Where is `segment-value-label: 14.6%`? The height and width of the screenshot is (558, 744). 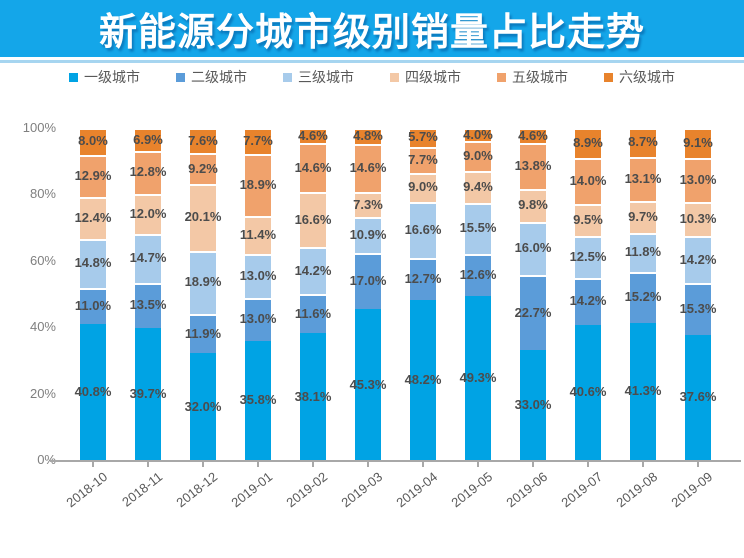
segment-value-label: 14.6% is located at coordinates (313, 167).